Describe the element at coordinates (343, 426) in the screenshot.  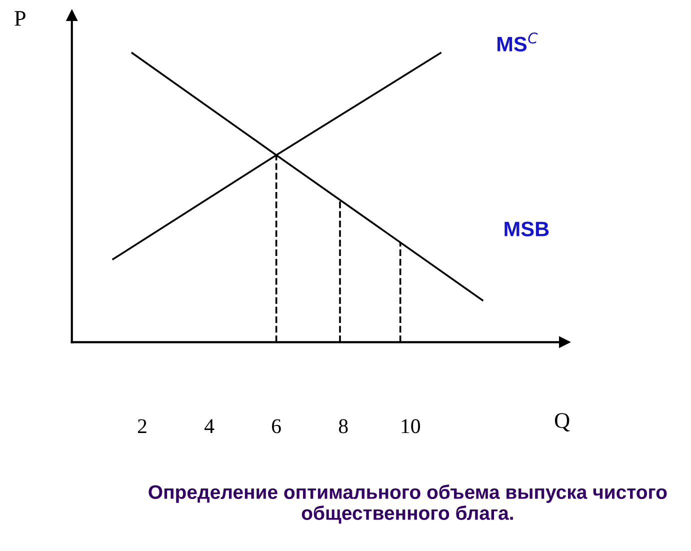
I see `x-tick-label: 8` at that location.